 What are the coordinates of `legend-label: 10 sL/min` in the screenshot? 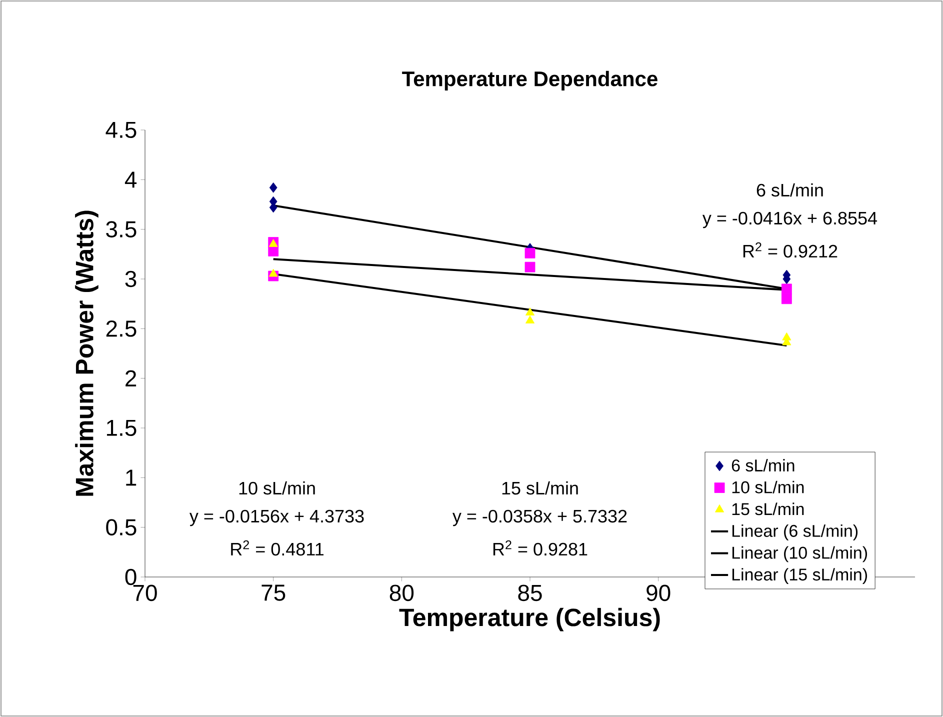 It's located at (768, 487).